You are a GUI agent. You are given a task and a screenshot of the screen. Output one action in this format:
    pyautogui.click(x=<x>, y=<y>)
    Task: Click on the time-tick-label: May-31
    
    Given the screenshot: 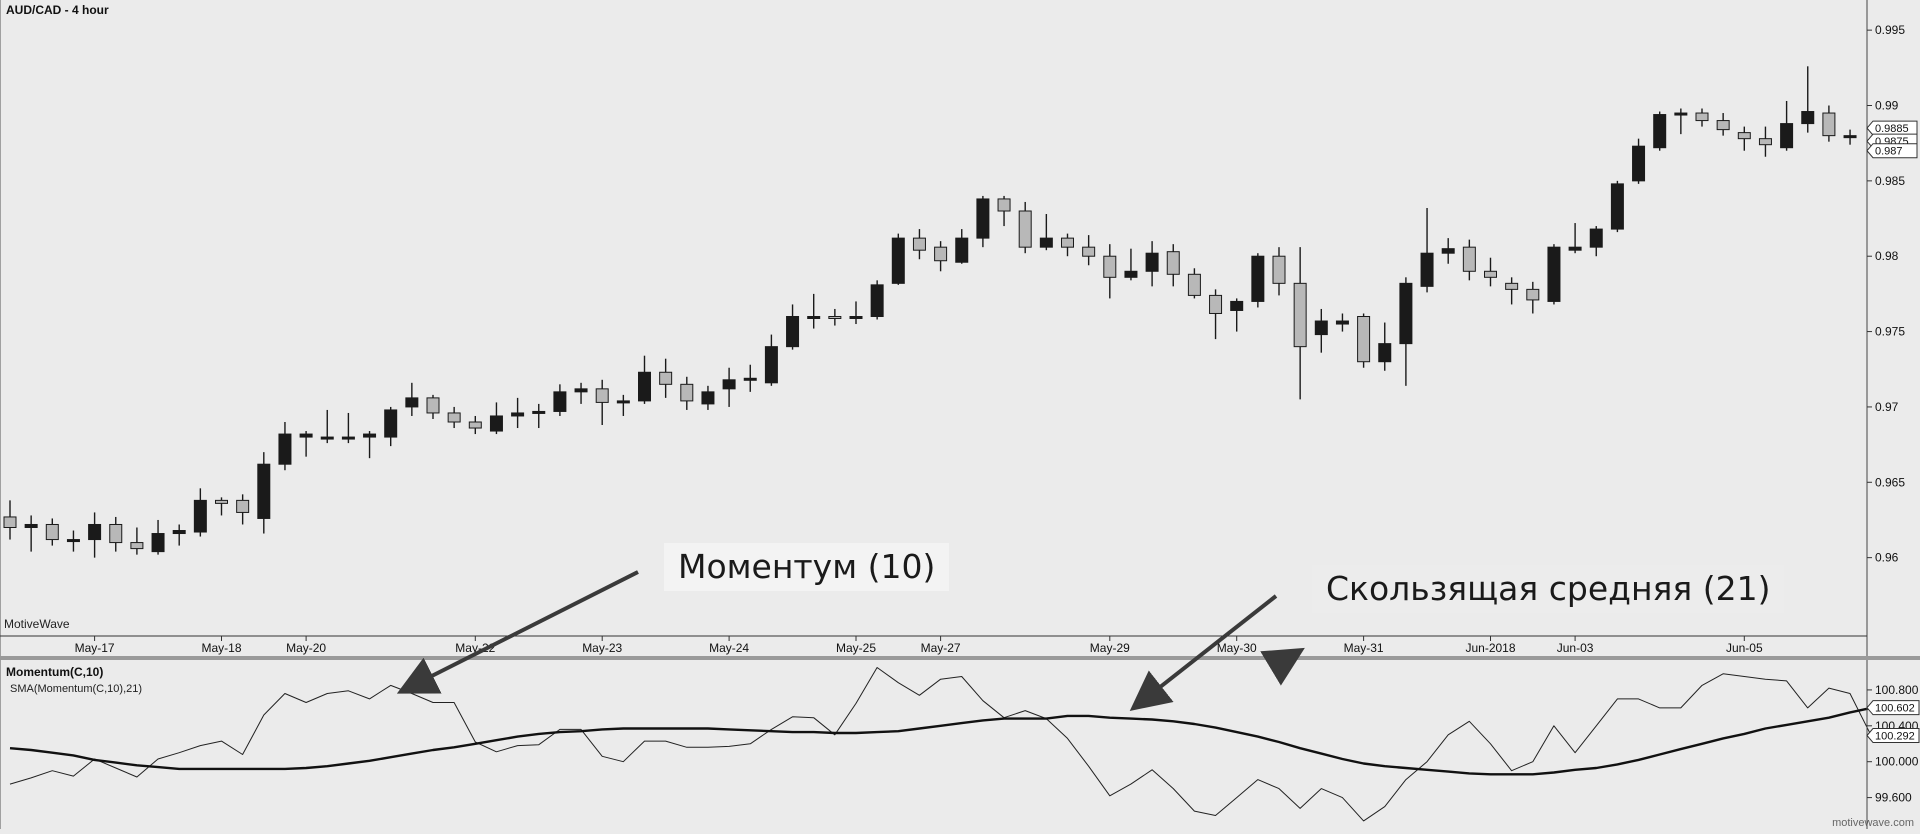 What is the action you would take?
    pyautogui.click(x=1364, y=648)
    